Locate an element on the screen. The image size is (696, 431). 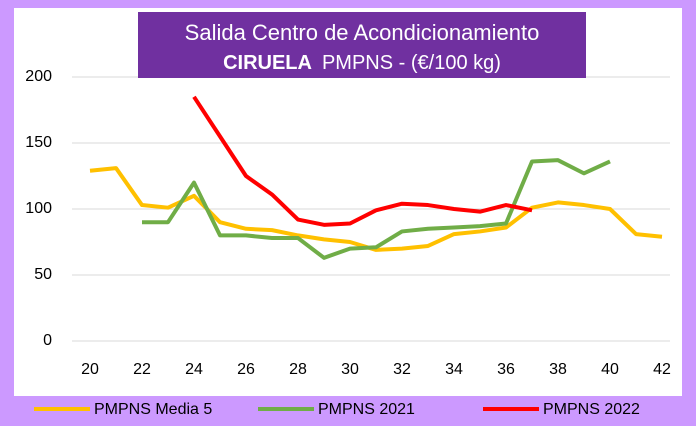
x-tick-label: 24 is located at coordinates (194, 369).